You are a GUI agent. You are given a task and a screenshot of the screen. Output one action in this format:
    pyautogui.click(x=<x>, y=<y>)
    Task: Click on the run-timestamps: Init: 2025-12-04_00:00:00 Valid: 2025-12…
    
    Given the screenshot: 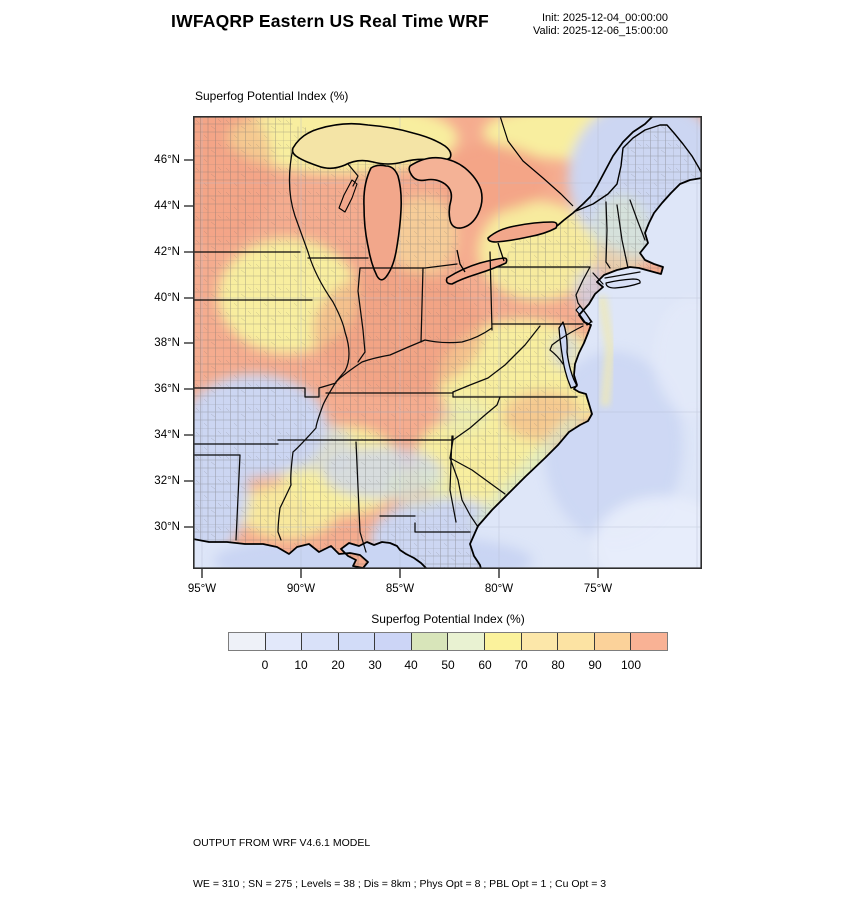 What is the action you would take?
    pyautogui.click(x=564, y=24)
    